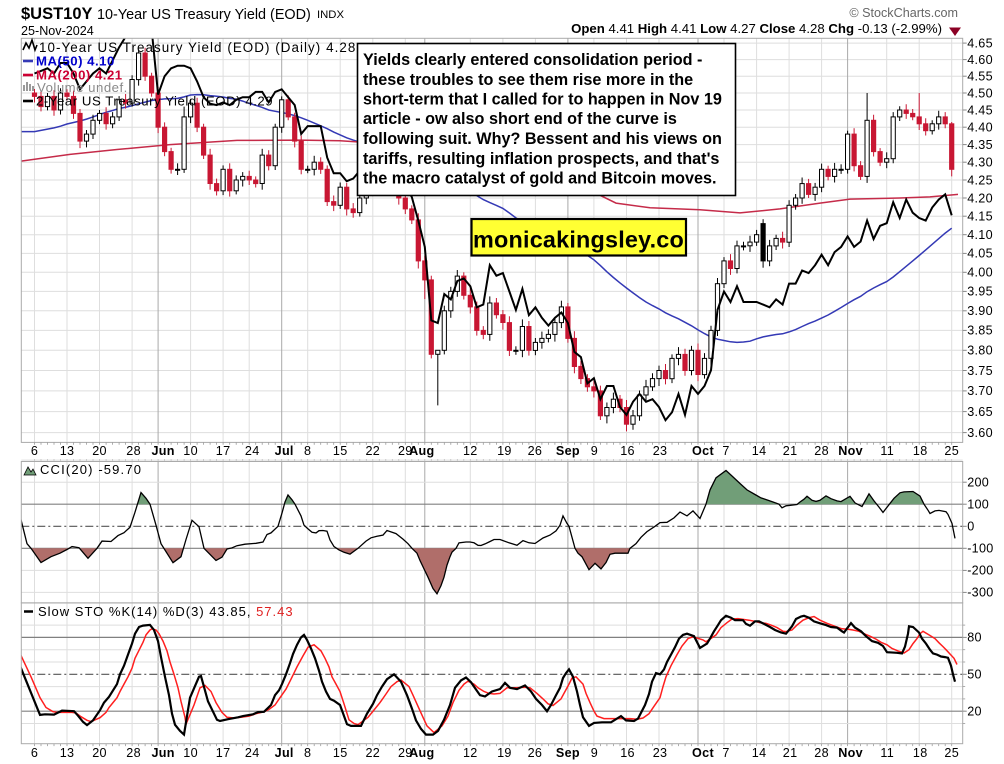  I want to click on svg-text: 50, so click(974, 675).